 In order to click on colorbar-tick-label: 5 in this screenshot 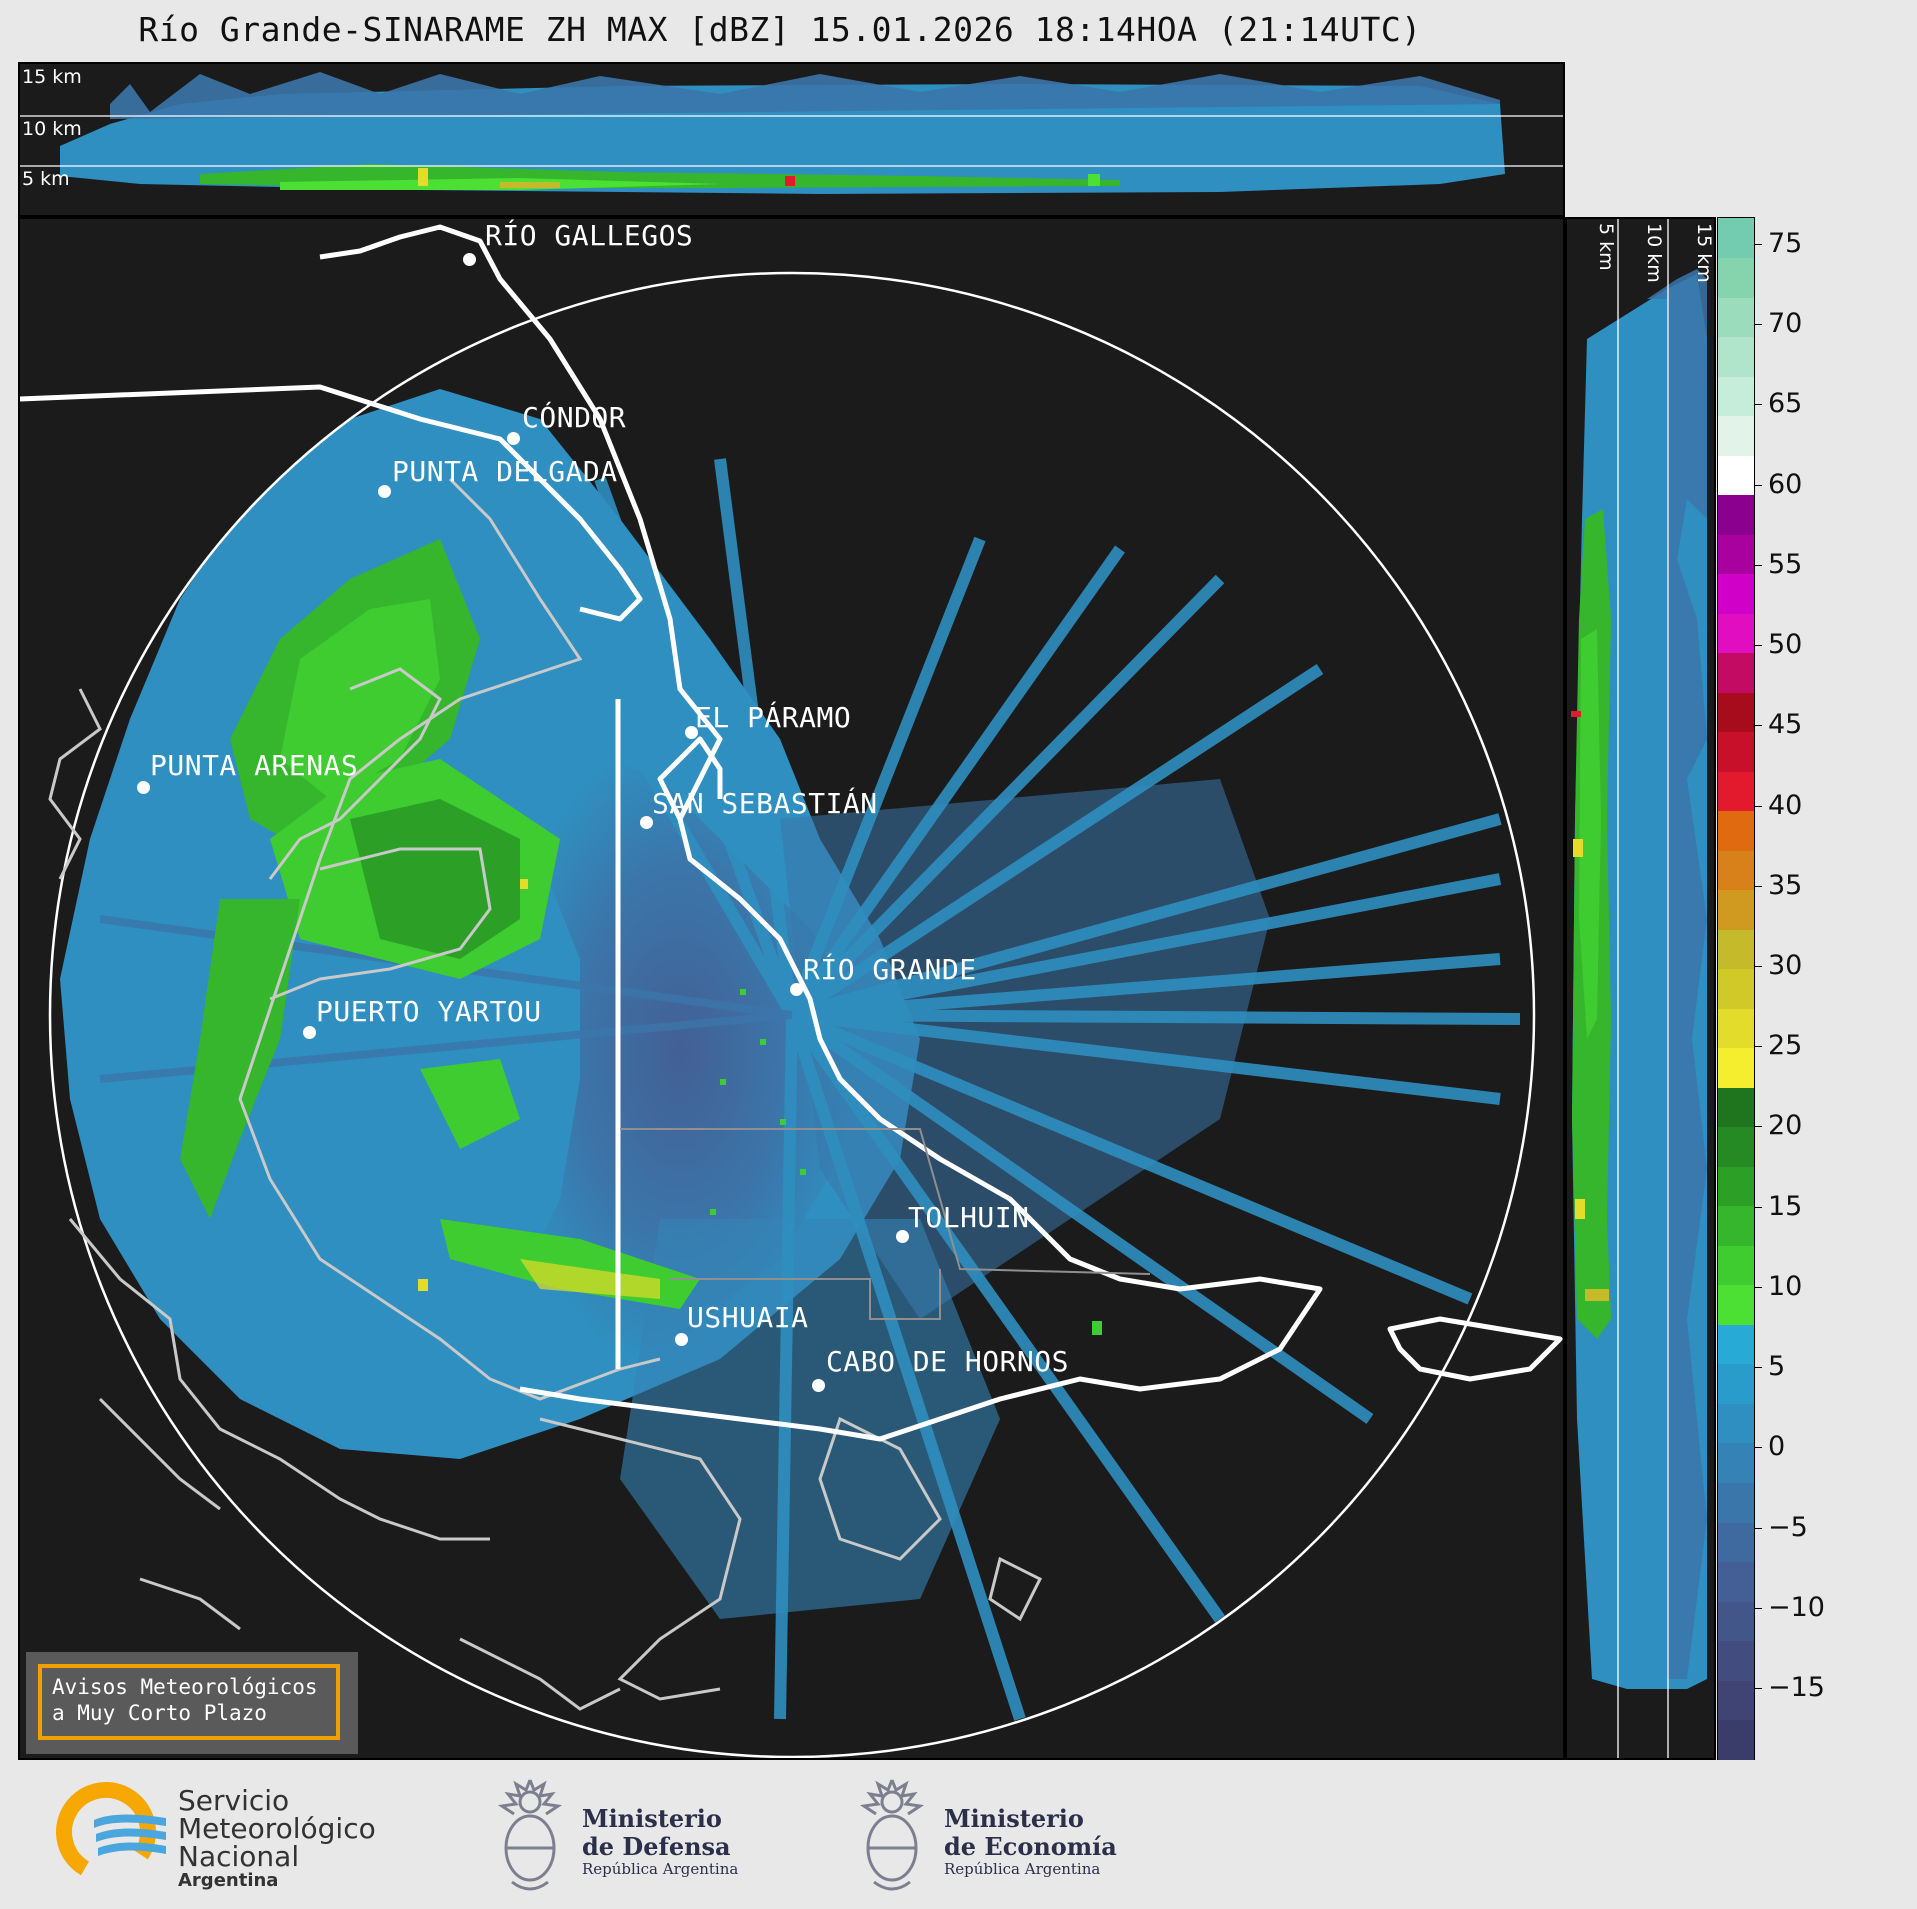, I will do `click(1777, 1367)`.